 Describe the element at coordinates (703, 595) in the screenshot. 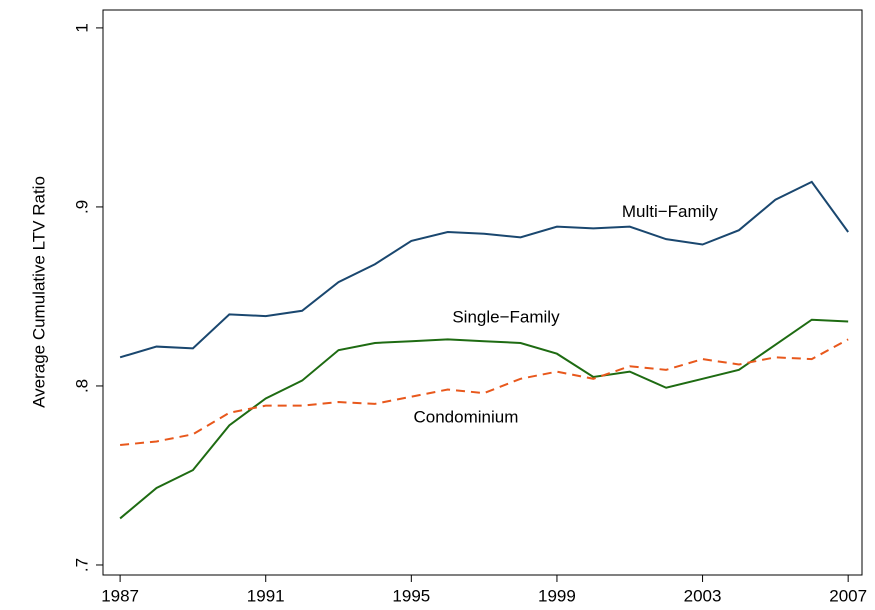

I see `x-tick-label: 2003` at that location.